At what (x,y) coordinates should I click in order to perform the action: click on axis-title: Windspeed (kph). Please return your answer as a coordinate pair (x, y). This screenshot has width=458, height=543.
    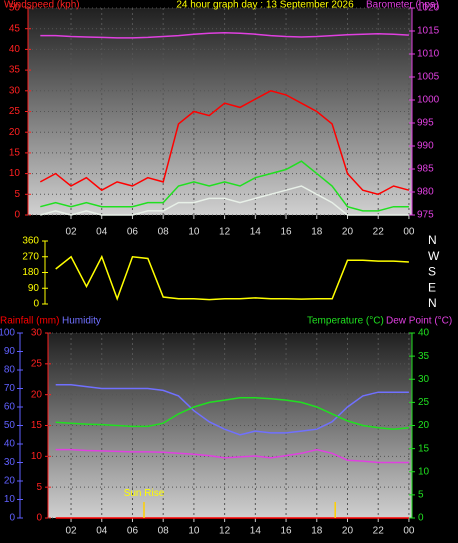
    Looking at the image, I should click on (42, 5).